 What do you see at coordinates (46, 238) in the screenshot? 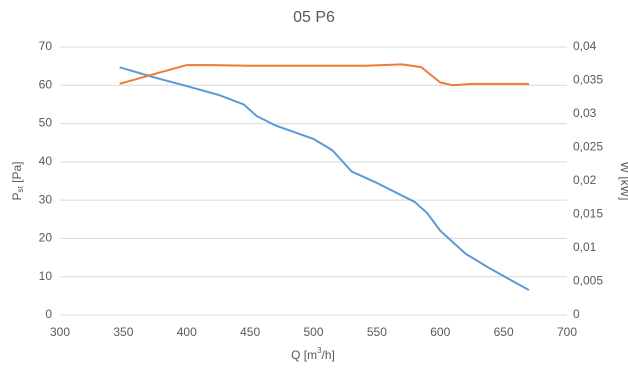
I see `y-tick-label: 20` at bounding box center [46, 238].